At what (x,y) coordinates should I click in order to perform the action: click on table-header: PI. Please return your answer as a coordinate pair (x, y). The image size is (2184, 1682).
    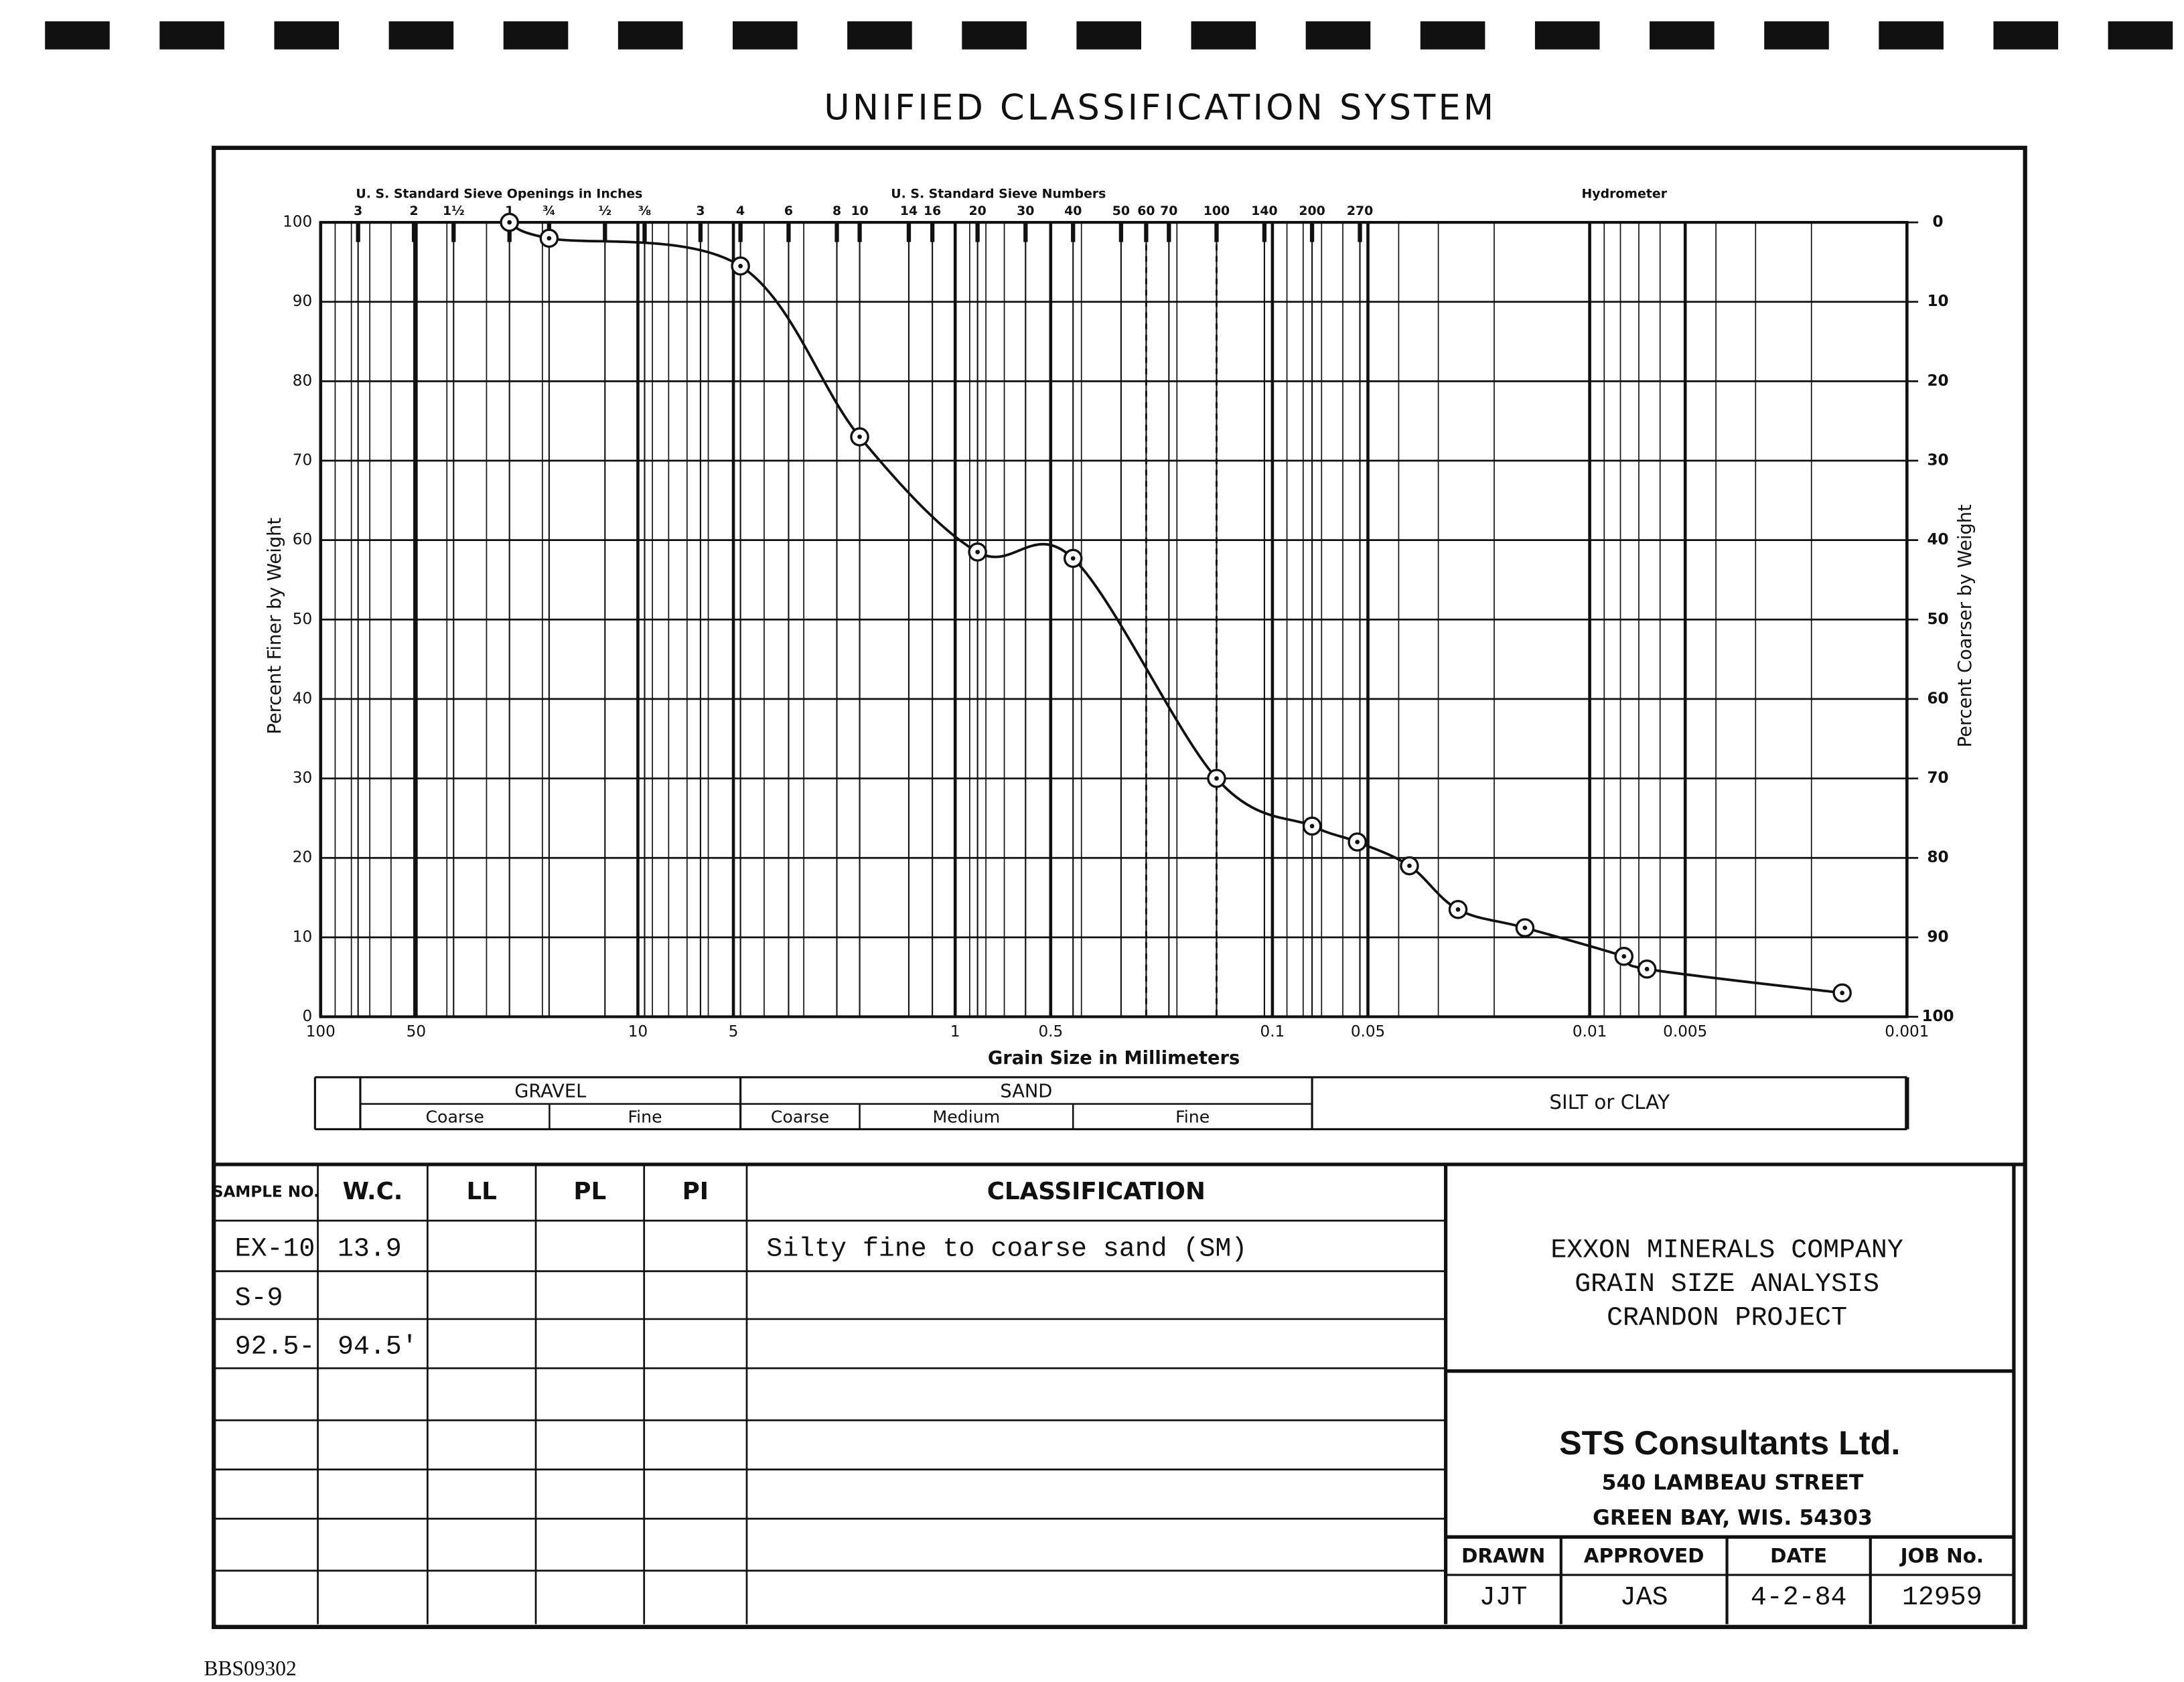
    Looking at the image, I should click on (695, 1191).